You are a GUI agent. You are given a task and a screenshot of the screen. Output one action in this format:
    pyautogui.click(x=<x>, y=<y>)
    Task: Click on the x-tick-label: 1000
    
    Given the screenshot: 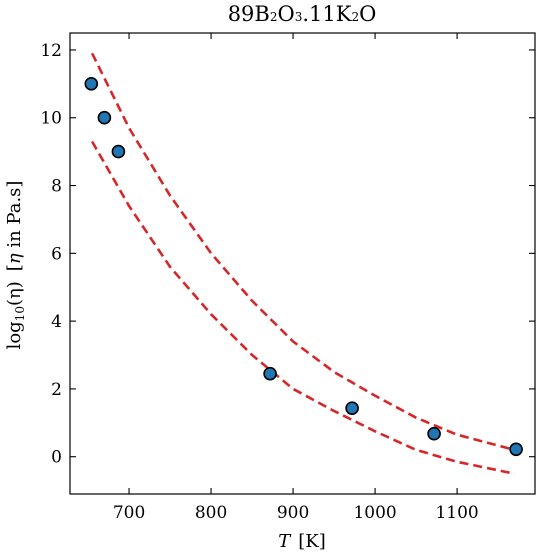 What is the action you would take?
    pyautogui.click(x=374, y=513)
    